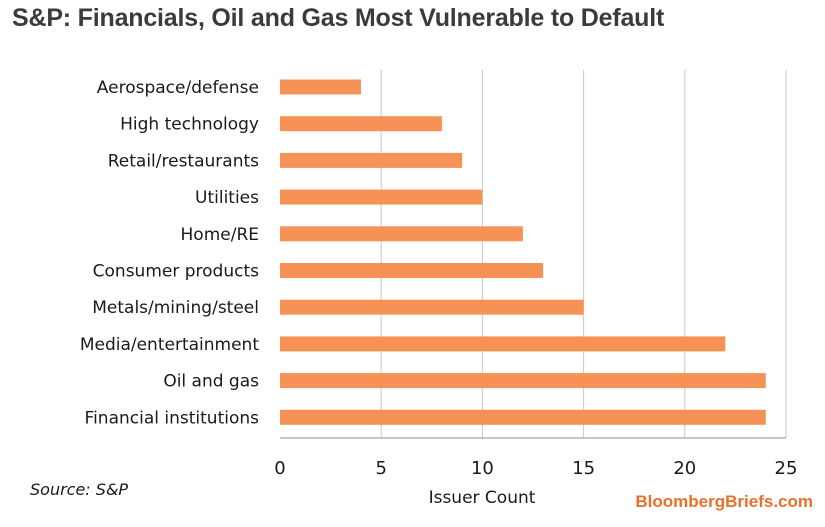 The width and height of the screenshot is (825, 527). What do you see at coordinates (172, 418) in the screenshot?
I see `category-label: Financial institutions` at bounding box center [172, 418].